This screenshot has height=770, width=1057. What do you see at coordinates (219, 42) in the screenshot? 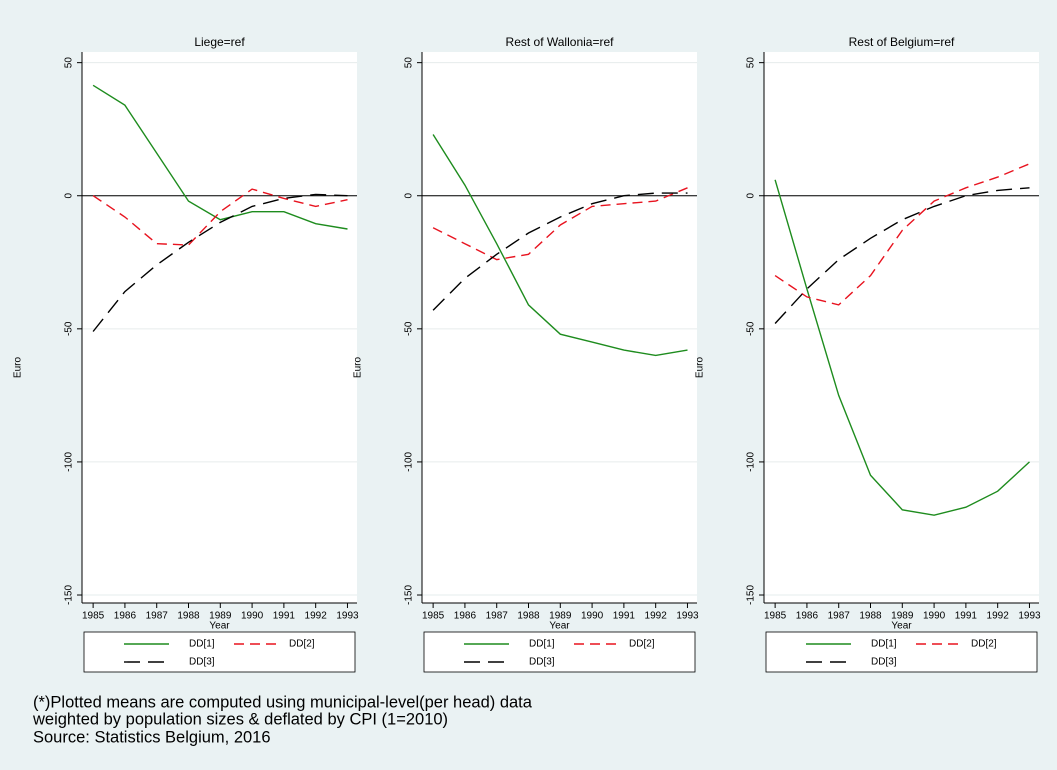
I see `panel-title: Liege=ref` at bounding box center [219, 42].